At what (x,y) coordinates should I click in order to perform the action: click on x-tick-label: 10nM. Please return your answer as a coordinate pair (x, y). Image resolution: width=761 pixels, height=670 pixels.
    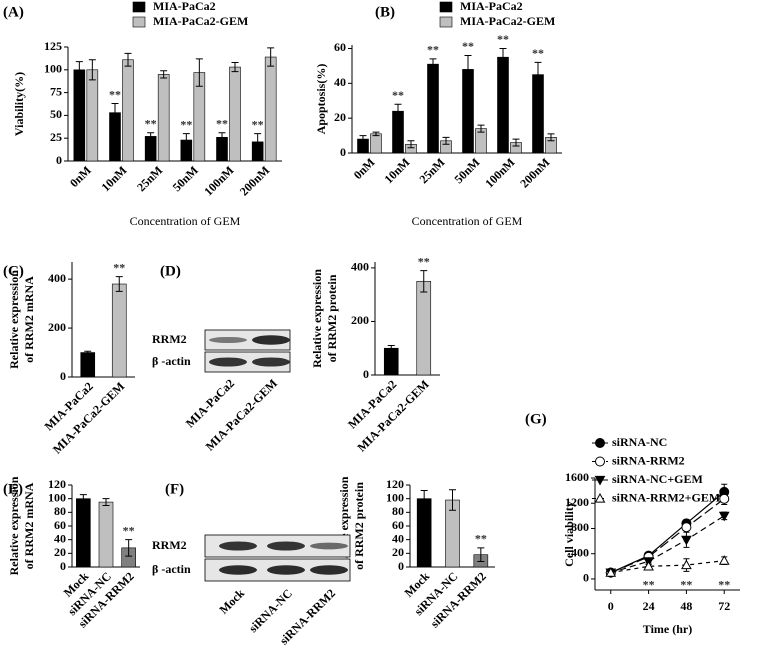
    Looking at the image, I should click on (113, 178).